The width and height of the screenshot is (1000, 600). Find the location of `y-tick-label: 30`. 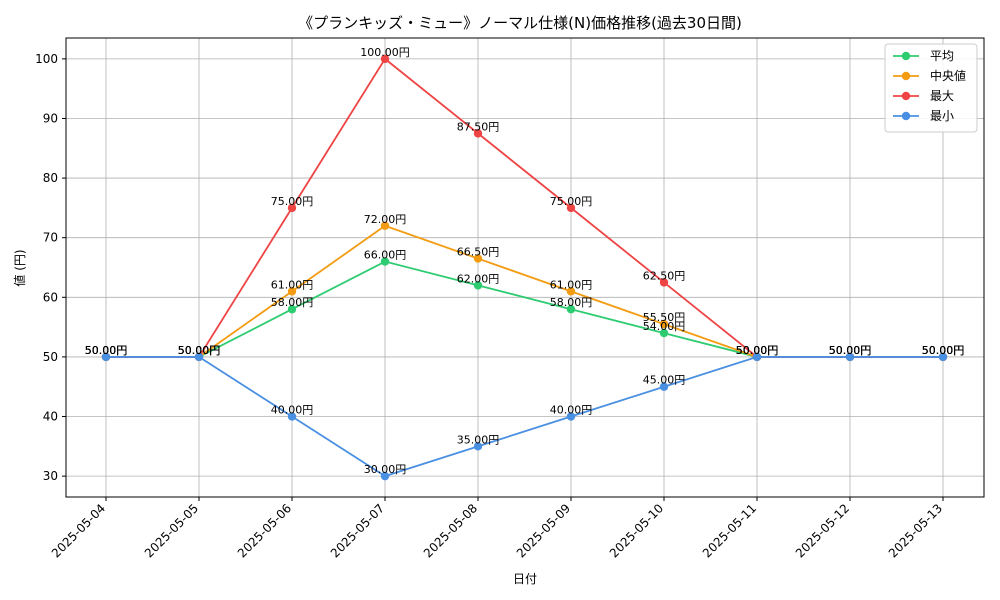

y-tick-label: 30 is located at coordinates (50, 476).